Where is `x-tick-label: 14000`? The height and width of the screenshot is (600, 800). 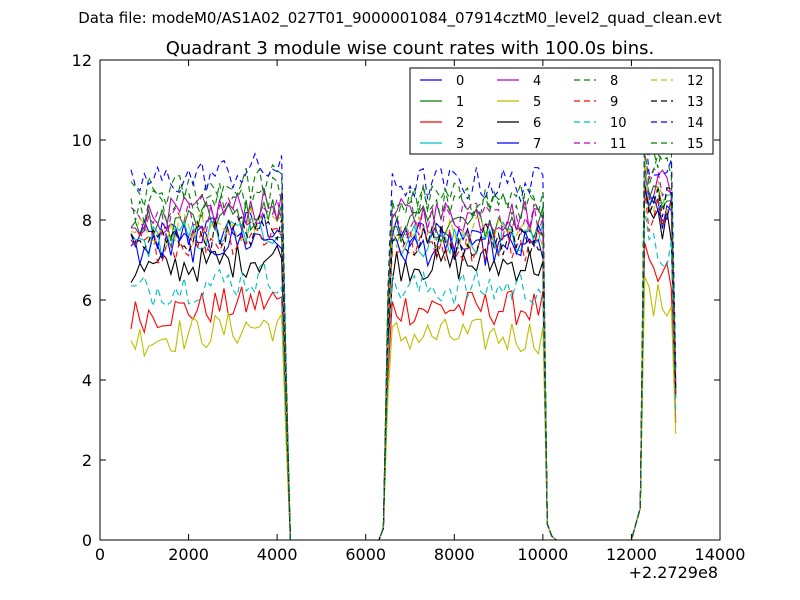
x-tick-label: 14000 is located at coordinates (720, 554).